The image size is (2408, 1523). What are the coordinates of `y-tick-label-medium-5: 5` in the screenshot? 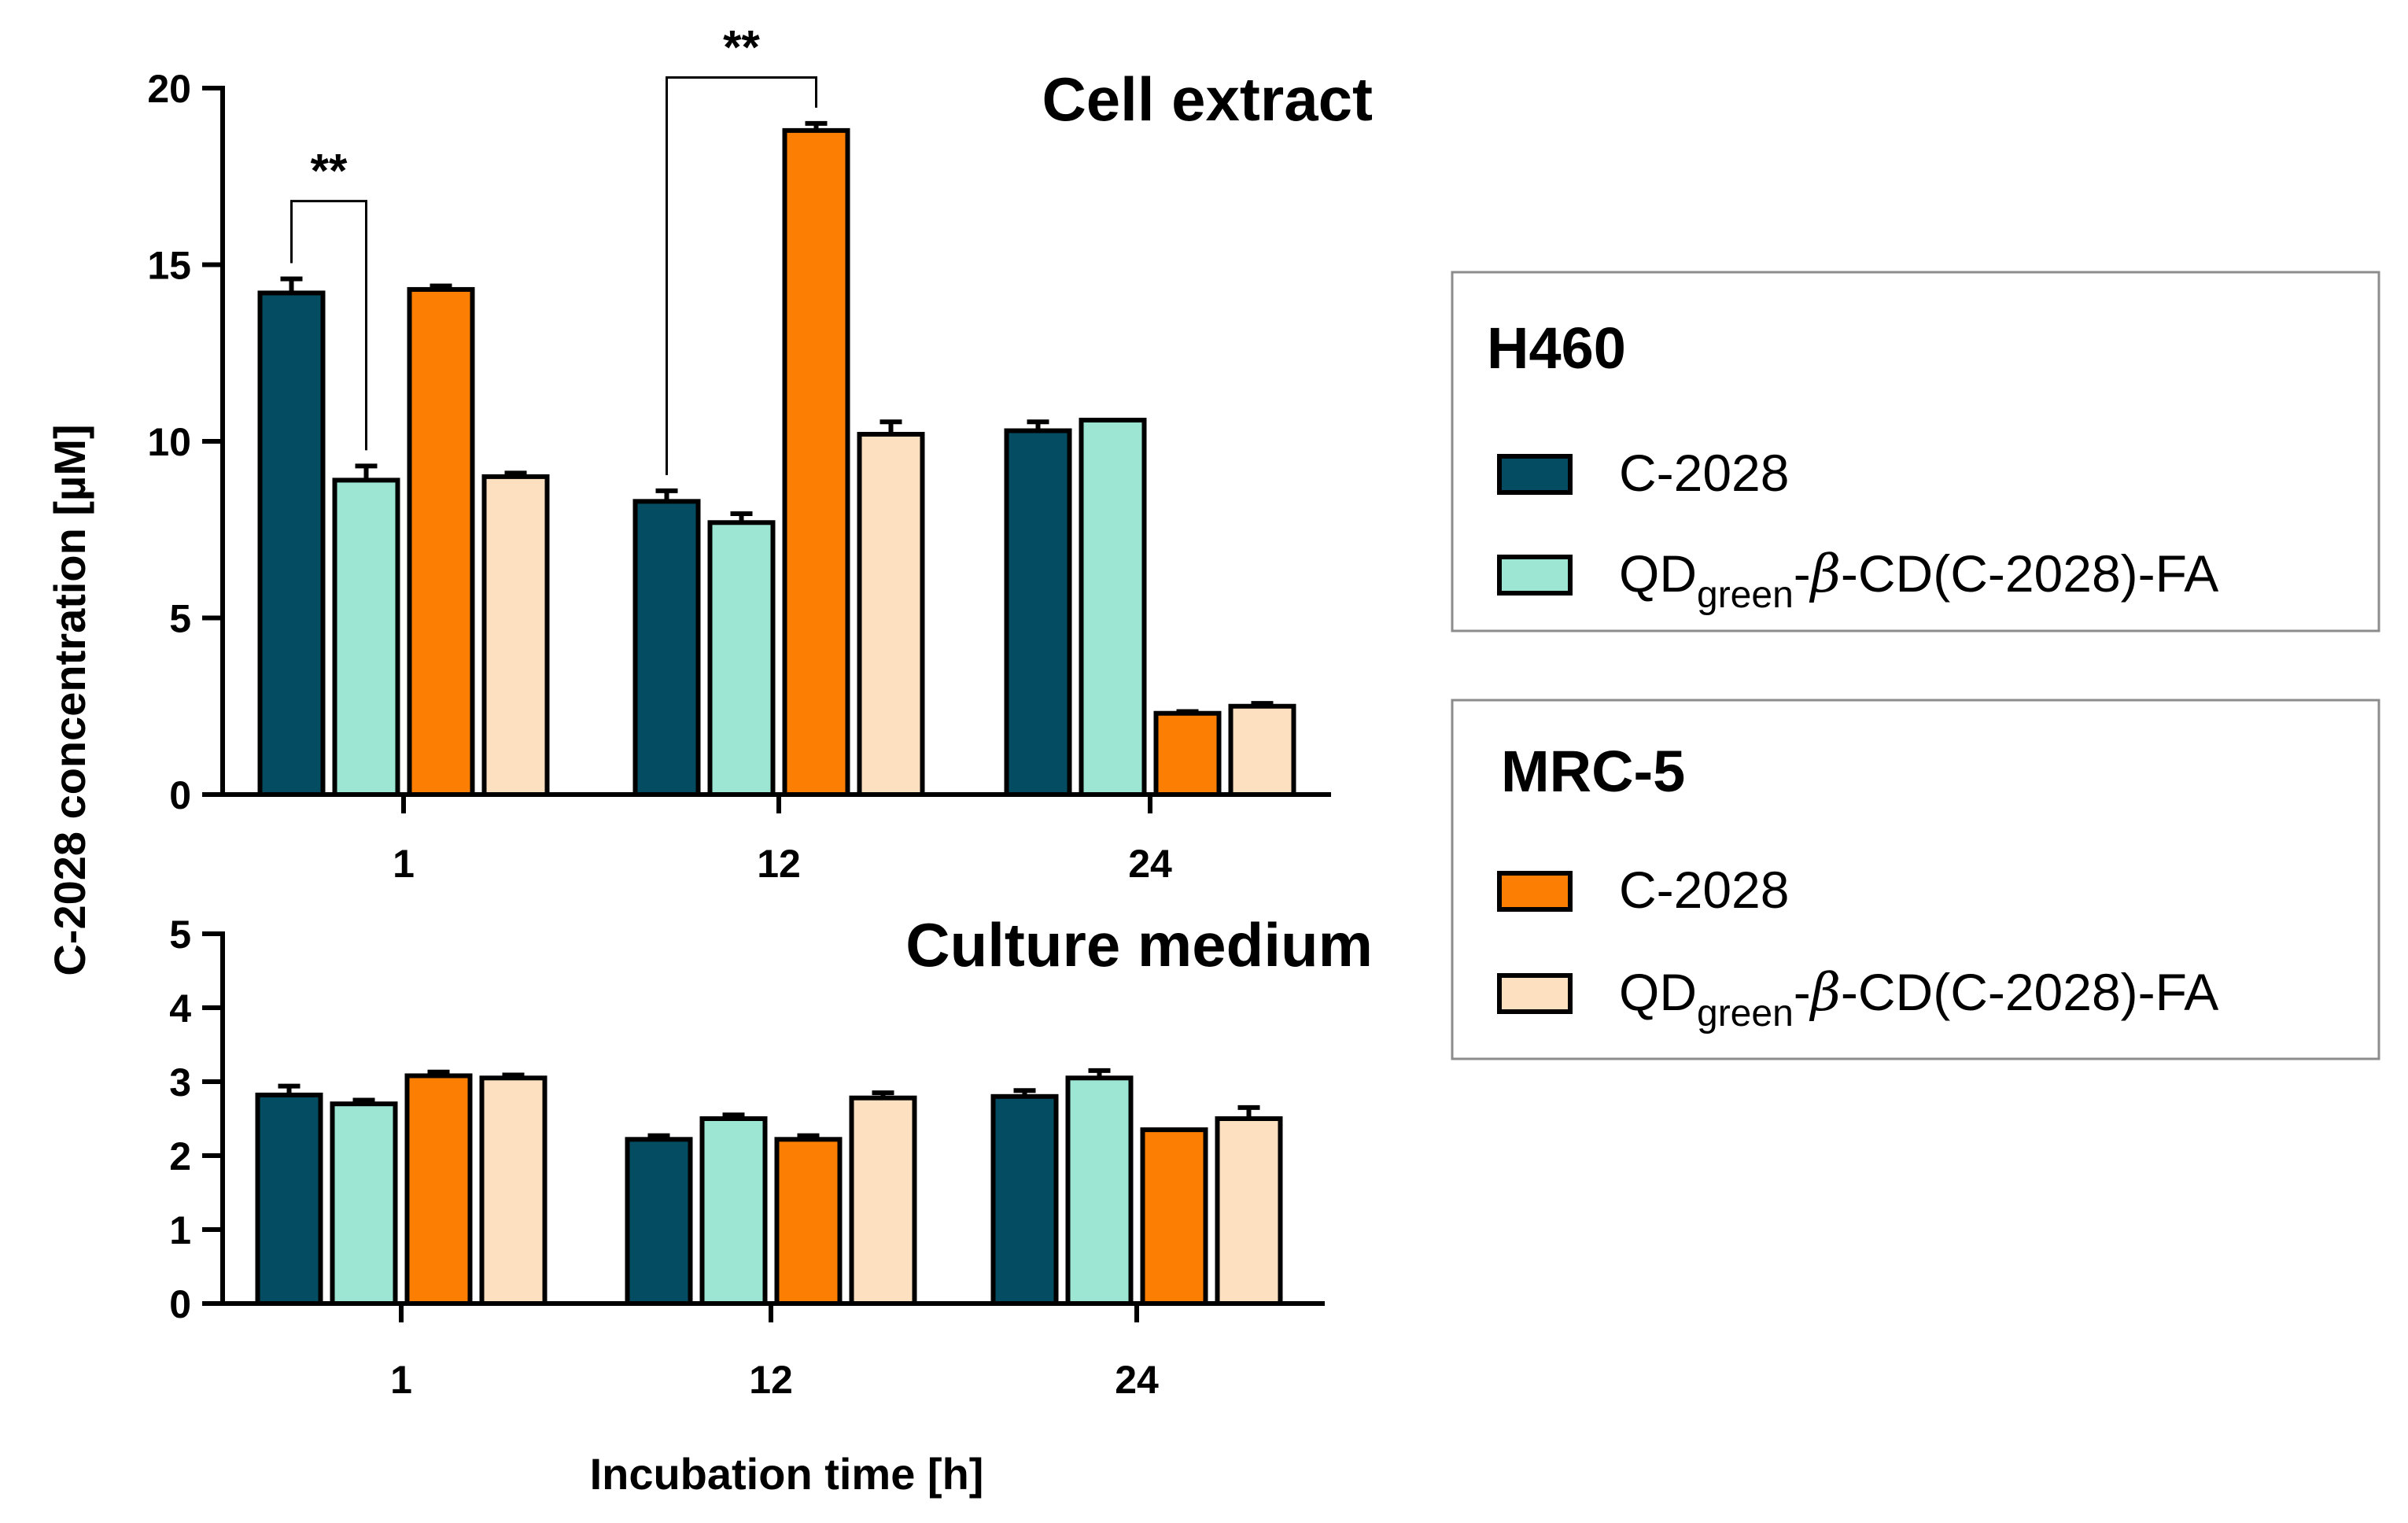 It's located at (180, 935).